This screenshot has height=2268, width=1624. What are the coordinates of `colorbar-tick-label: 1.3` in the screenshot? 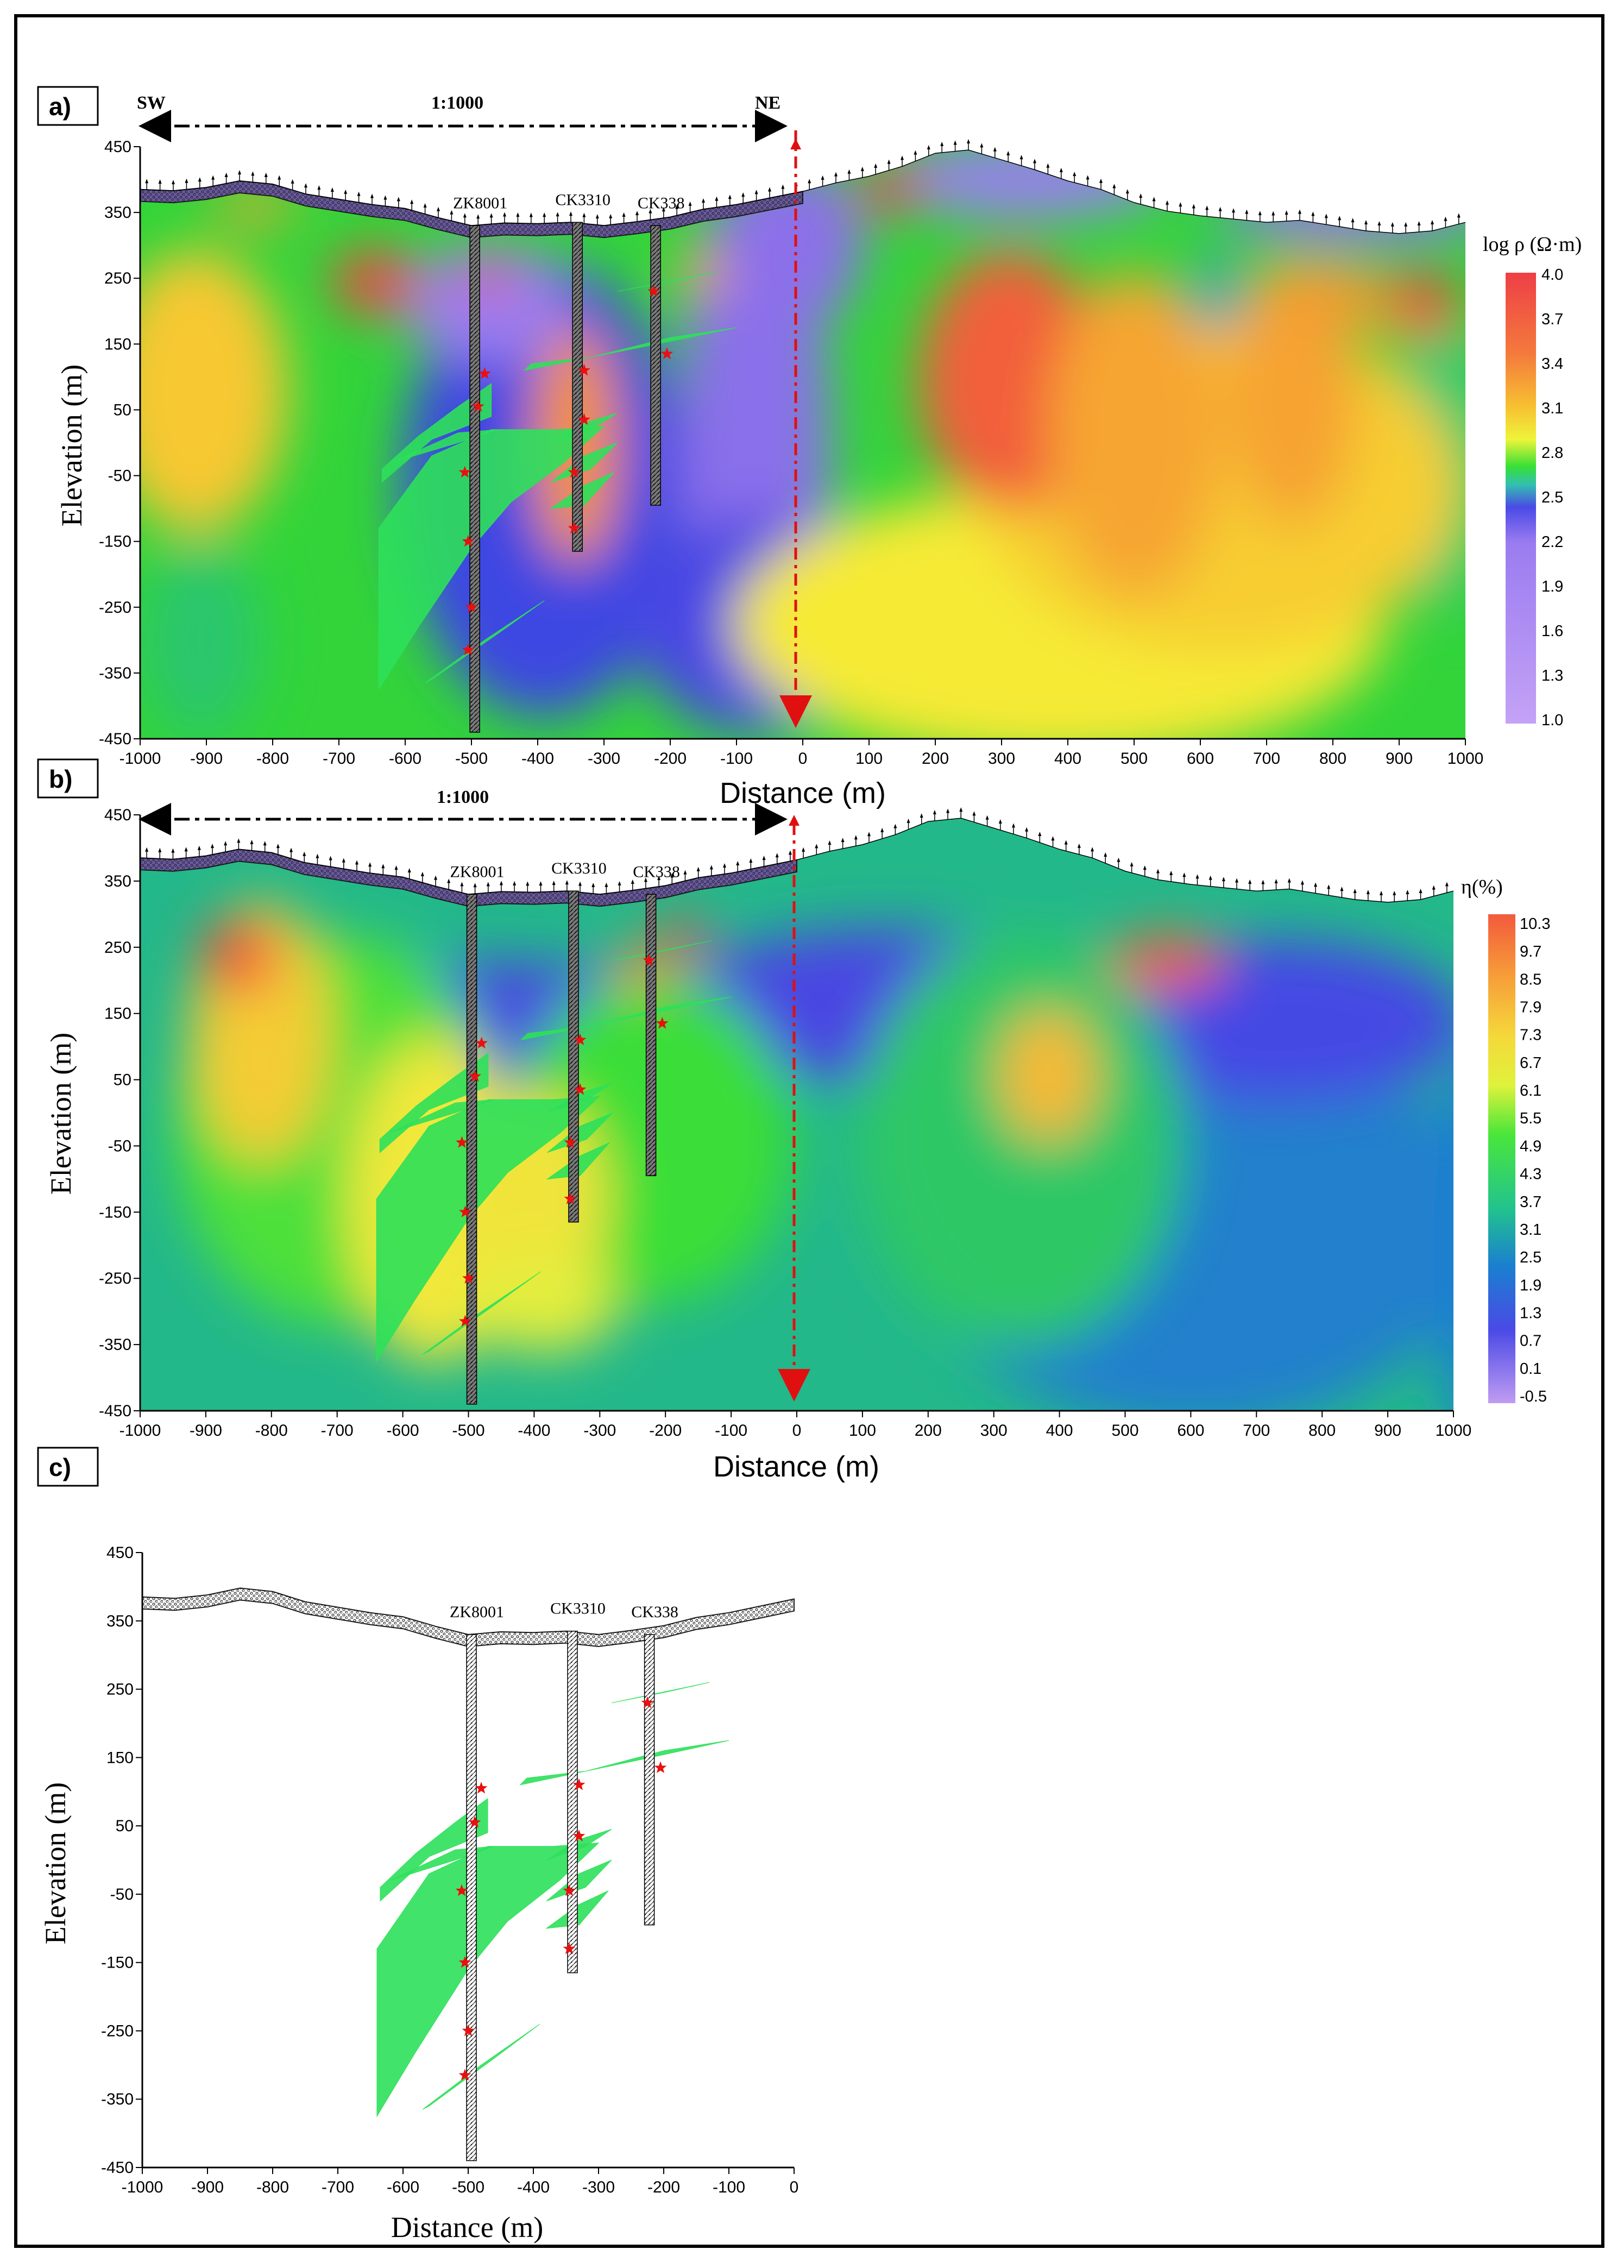 It's located at (1530, 1313).